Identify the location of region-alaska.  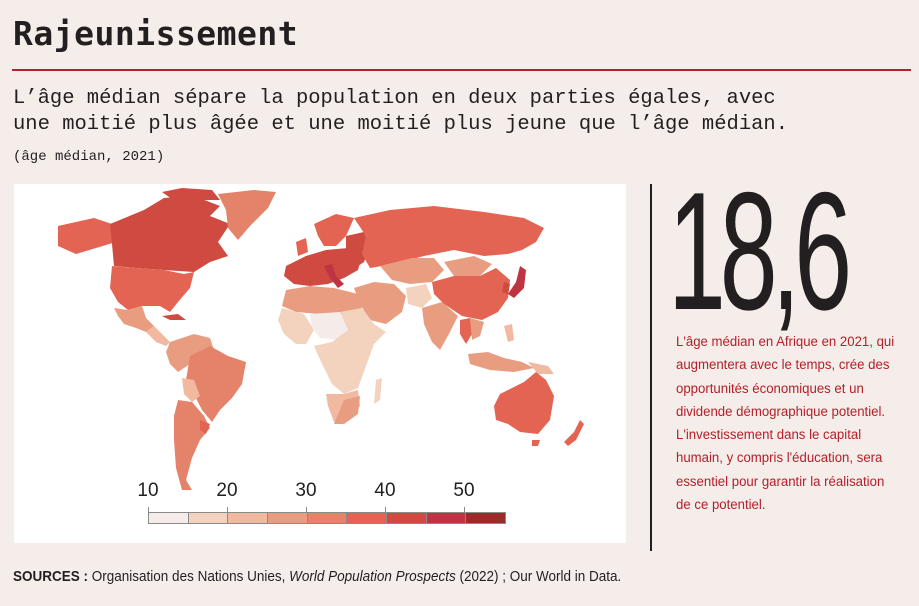
(87, 236).